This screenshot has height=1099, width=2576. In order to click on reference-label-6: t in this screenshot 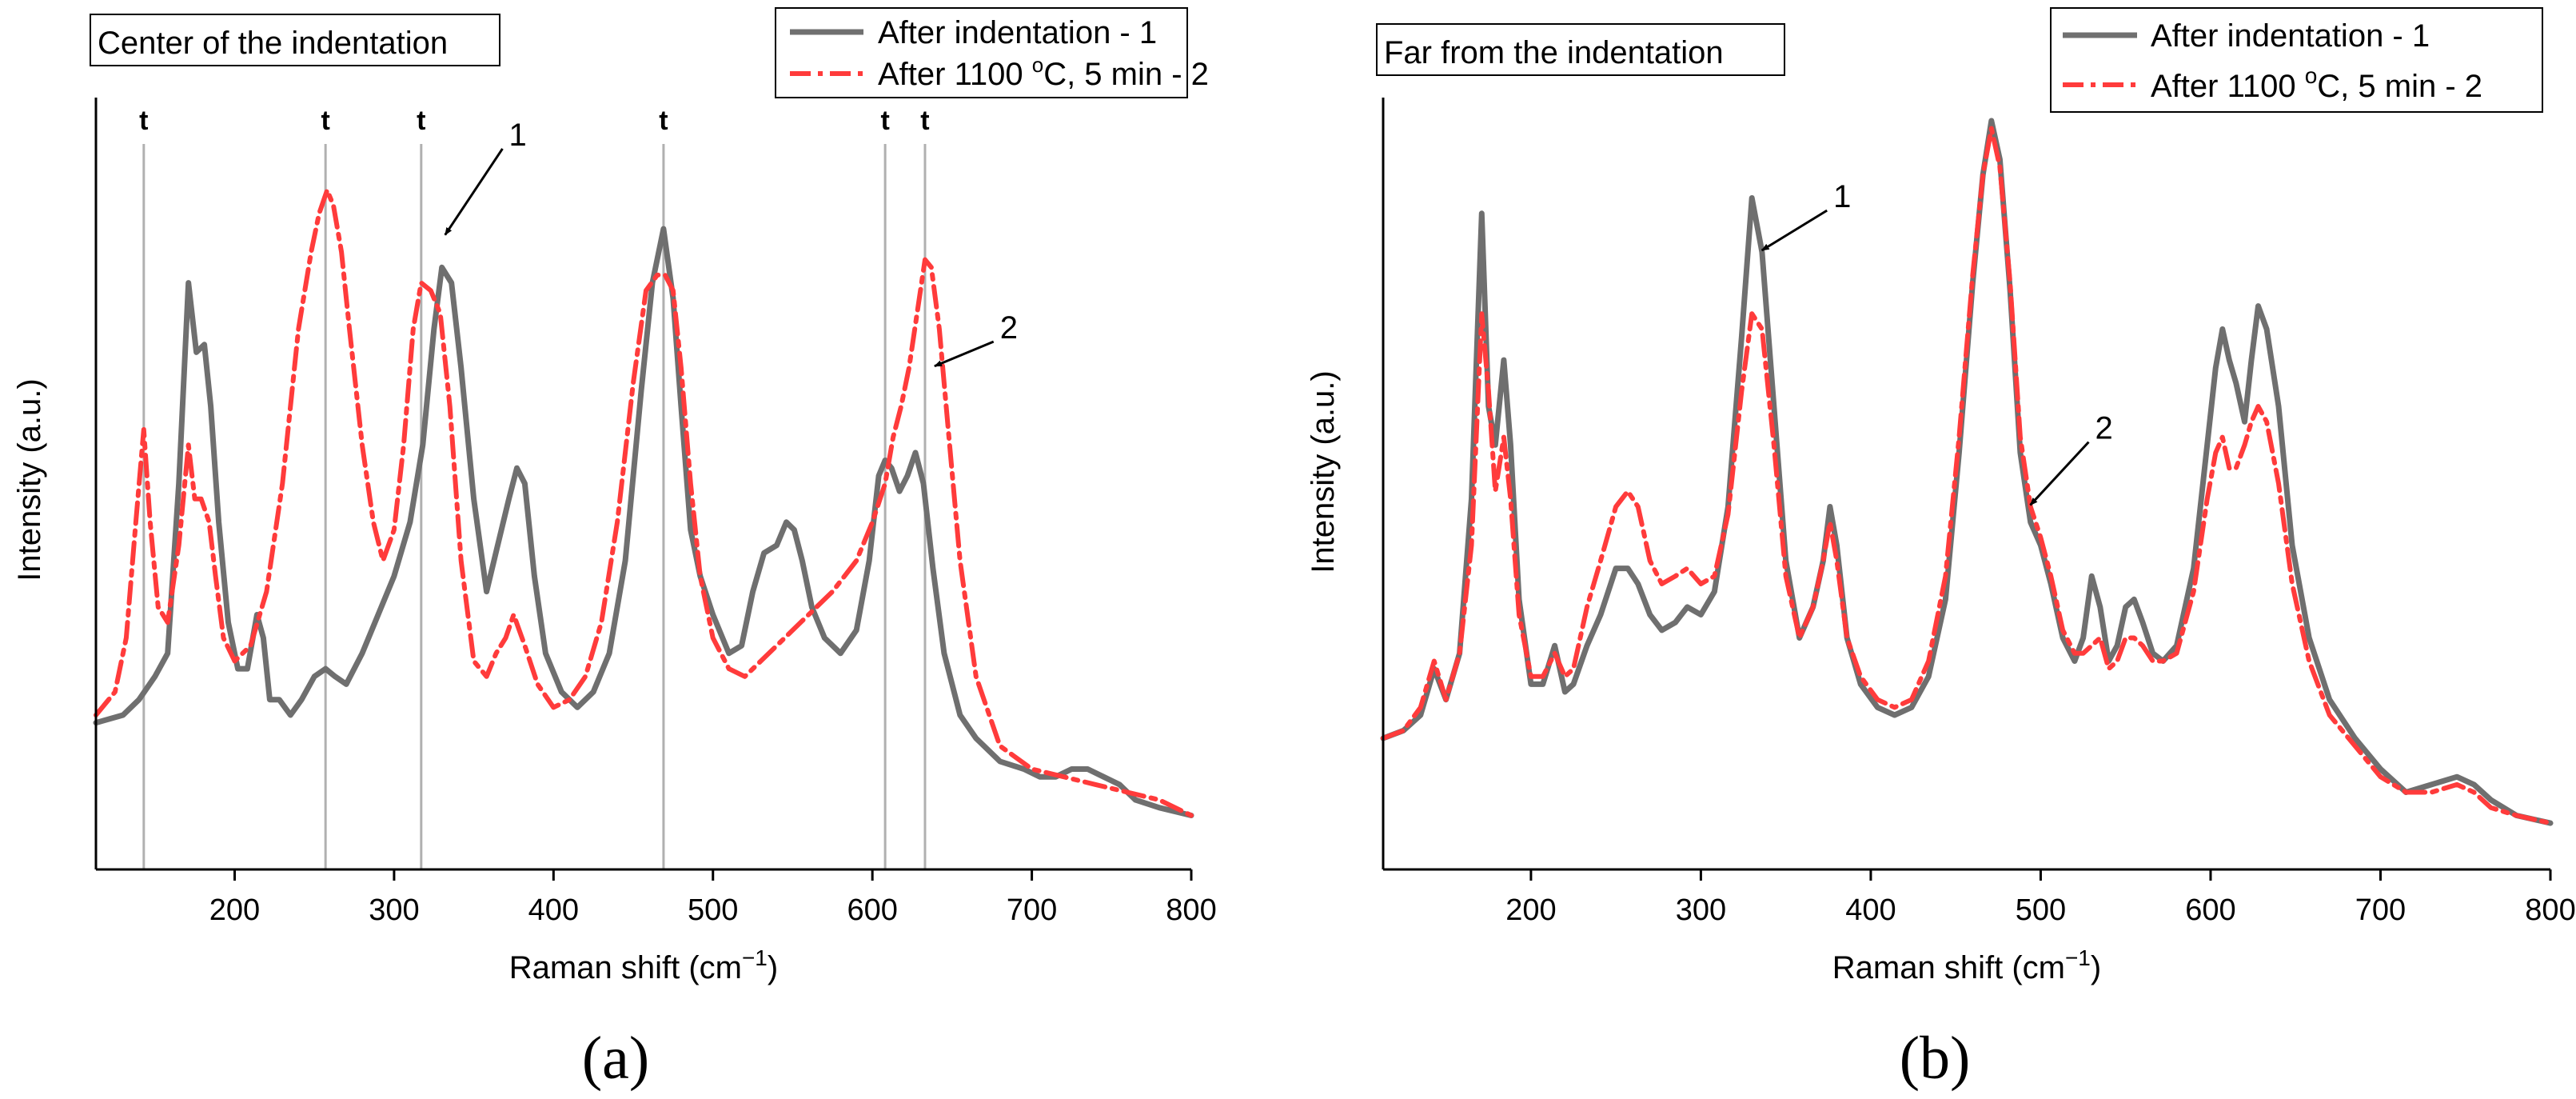, I will do `click(924, 121)`.